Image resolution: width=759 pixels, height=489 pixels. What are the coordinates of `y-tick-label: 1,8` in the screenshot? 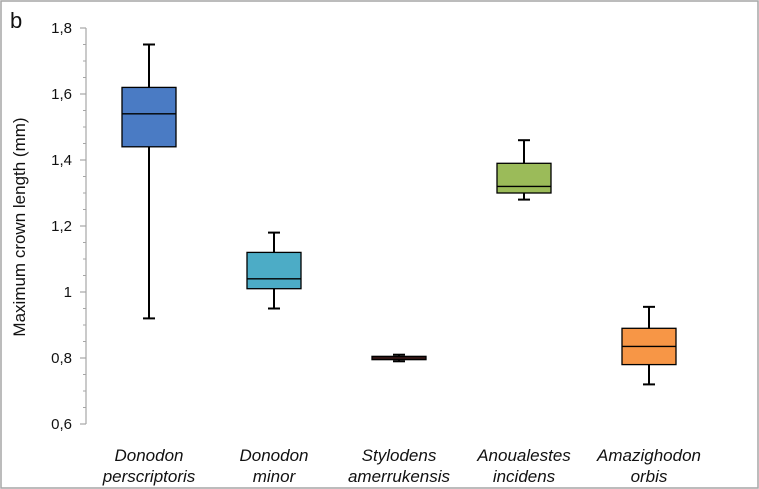 It's located at (61, 28).